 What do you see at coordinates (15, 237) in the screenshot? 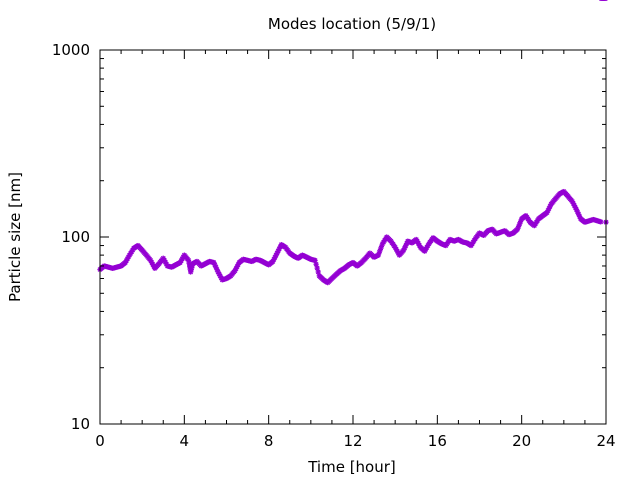
I see `y-axis-label: Particle size [nm]` at bounding box center [15, 237].